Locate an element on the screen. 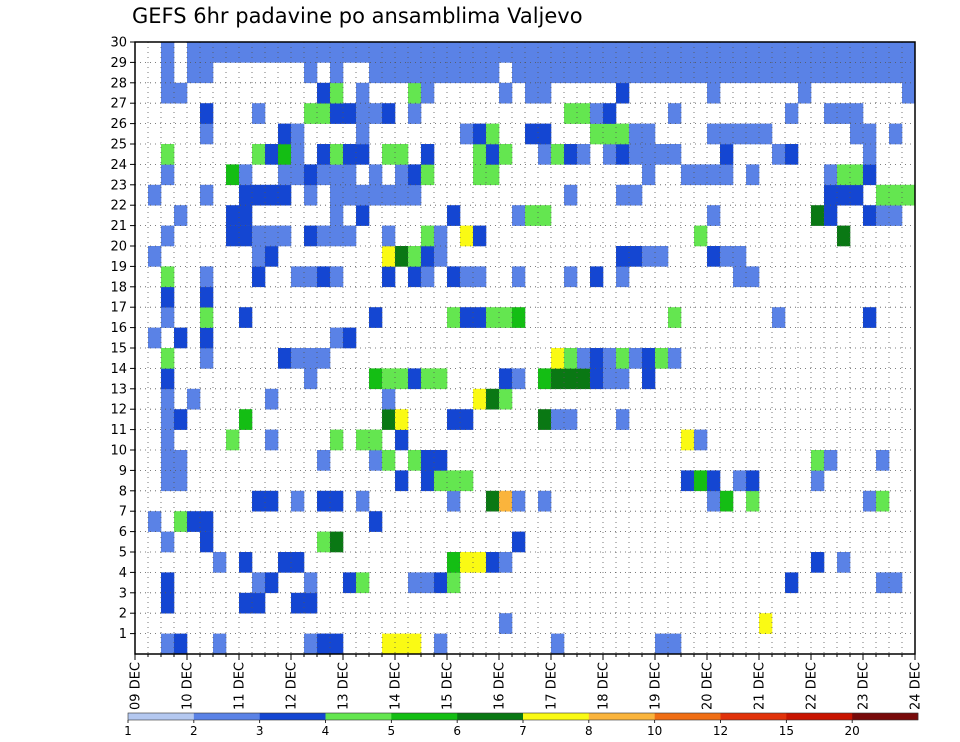  colorbar-swatch is located at coordinates (292, 716).